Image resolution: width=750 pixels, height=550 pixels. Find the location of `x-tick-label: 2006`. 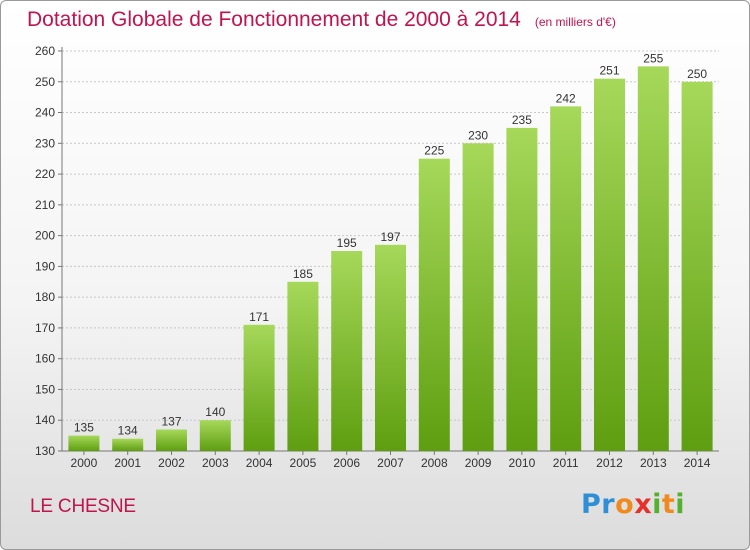

x-tick-label: 2006 is located at coordinates (346, 463).